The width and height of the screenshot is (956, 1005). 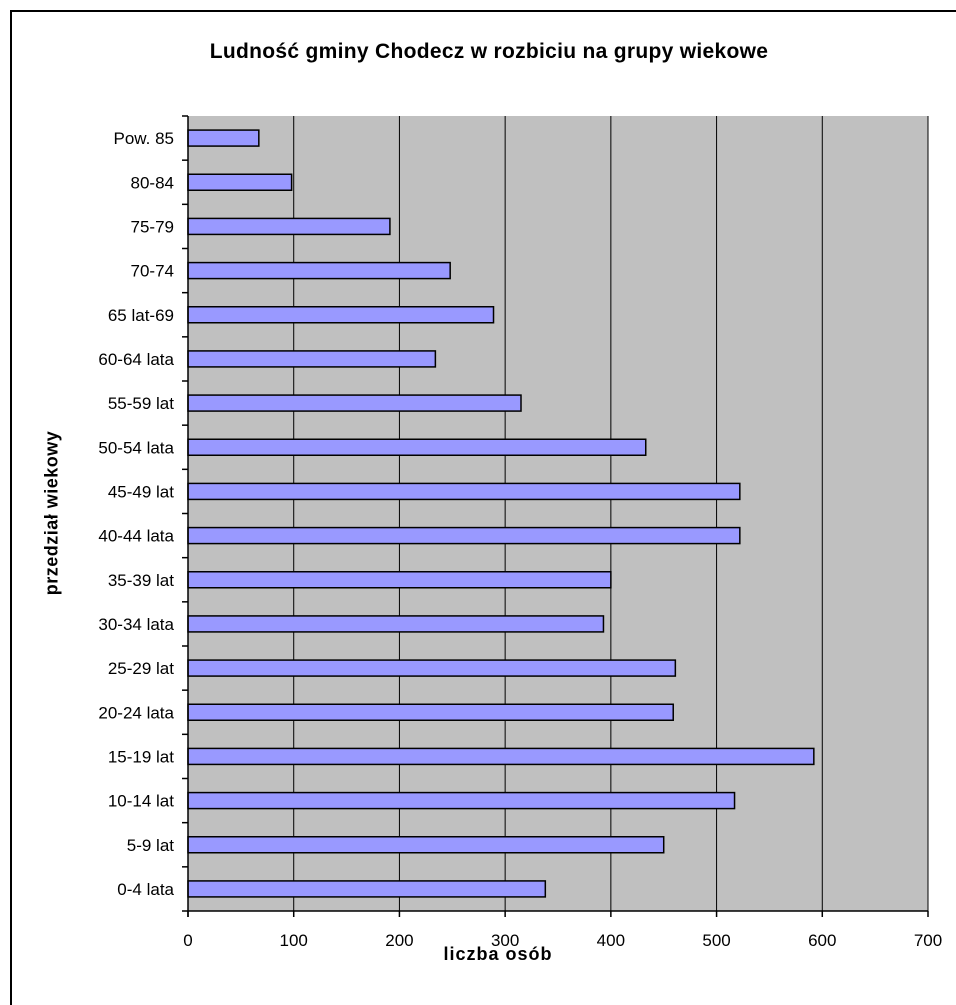 What do you see at coordinates (136, 536) in the screenshot?
I see `y-tick-label: 40-44 lata` at bounding box center [136, 536].